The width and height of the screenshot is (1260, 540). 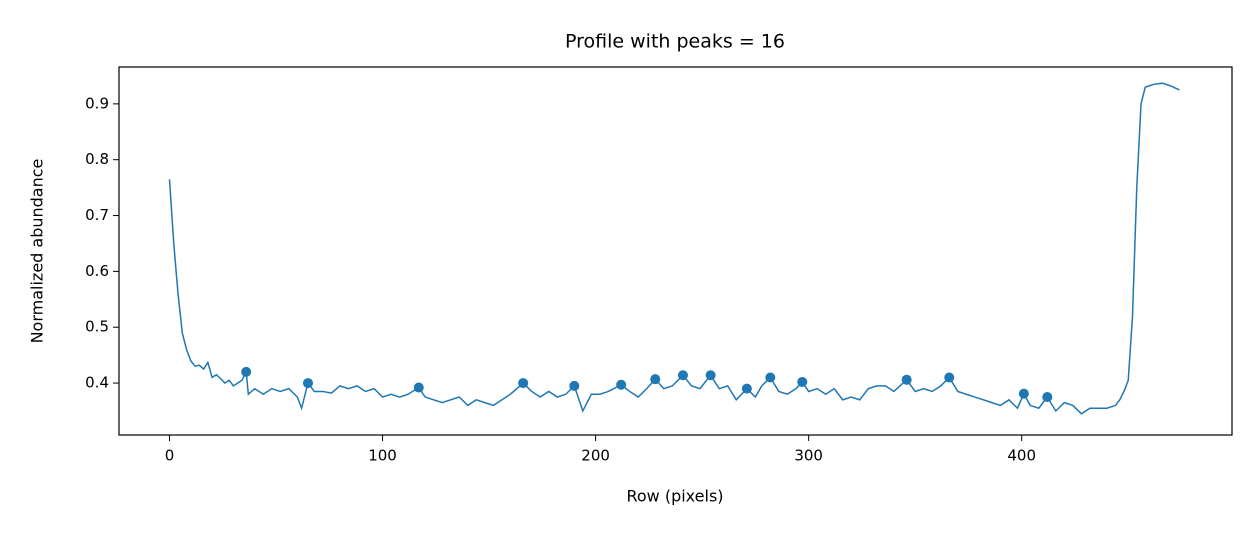 I want to click on x-axis-label: Row (pixels), so click(x=674, y=496).